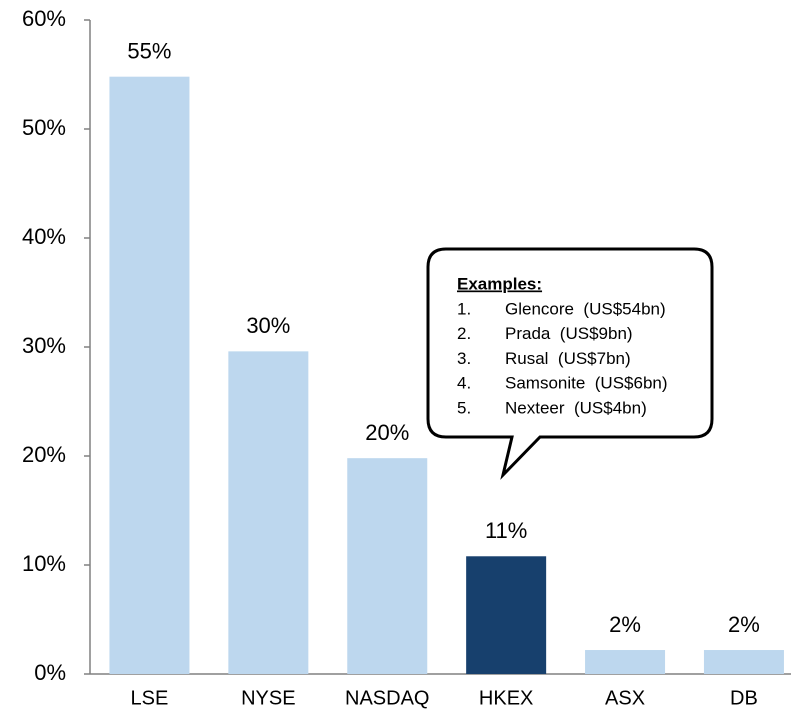  I want to click on callout-title: Examples:, so click(499, 283).